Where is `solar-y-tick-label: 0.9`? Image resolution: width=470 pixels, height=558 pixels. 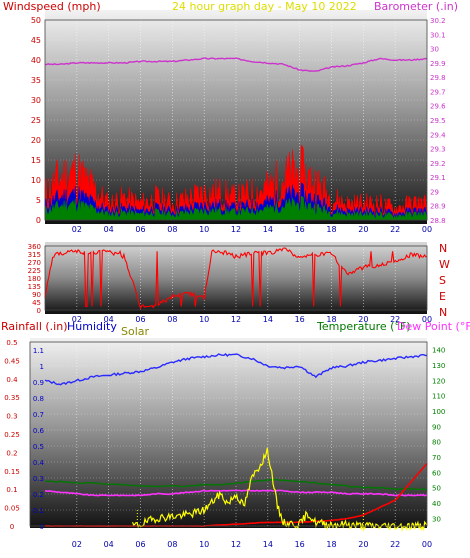 solar-y-tick-label: 0.9 is located at coordinates (38, 383).